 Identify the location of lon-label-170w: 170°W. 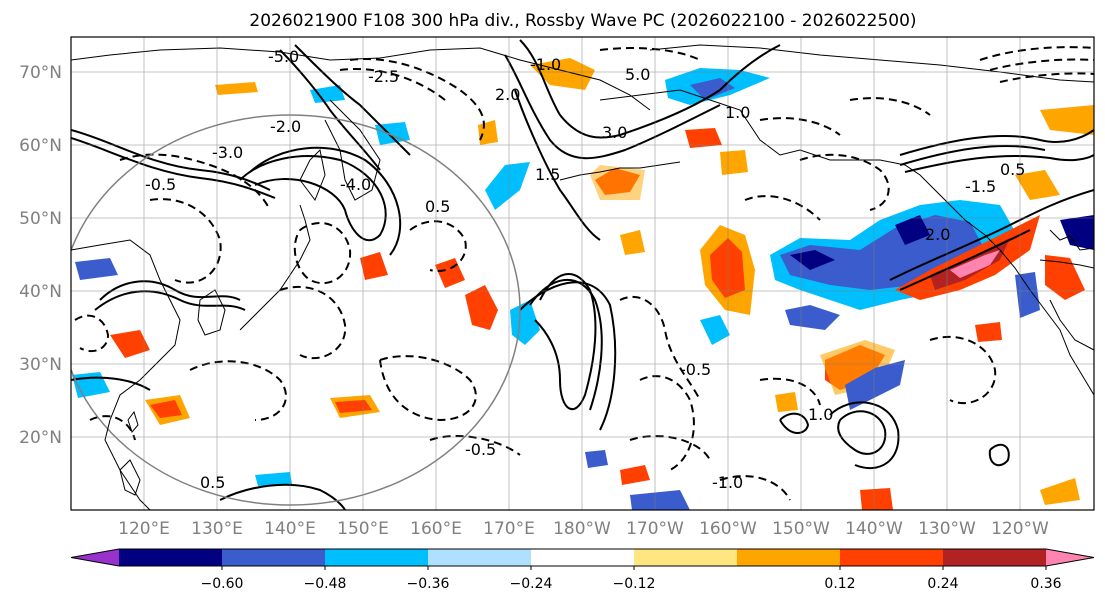
(655, 529).